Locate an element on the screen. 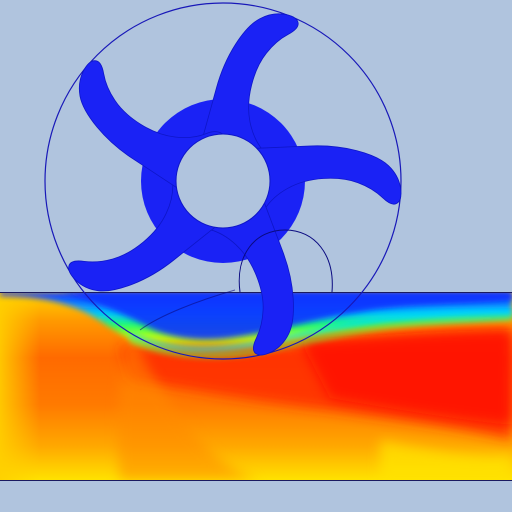 Image resolution: width=512 pixels, height=512 pixels. blade-subdomain-outline is located at coordinates (285, 261).